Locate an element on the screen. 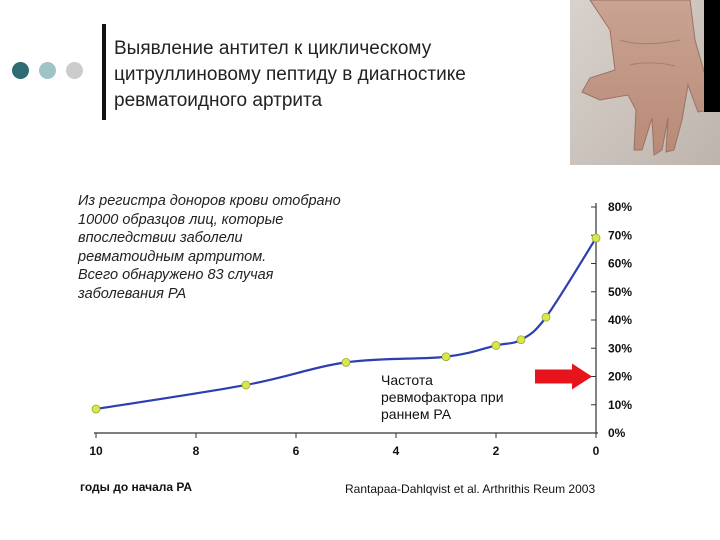 The width and height of the screenshot is (720, 540). x-tick-label: 2 is located at coordinates (496, 451).